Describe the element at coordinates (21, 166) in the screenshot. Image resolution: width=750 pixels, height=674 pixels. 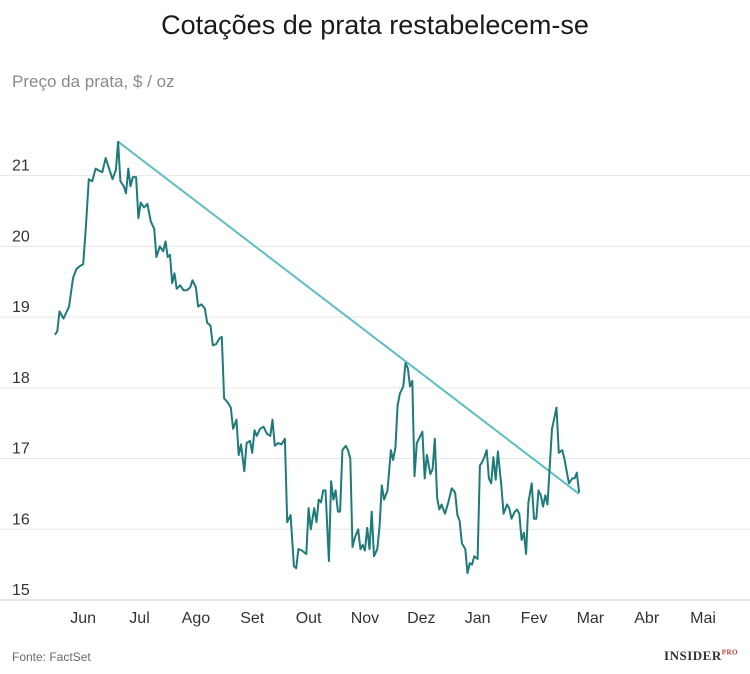
I see `y-tick-label: 21` at that location.